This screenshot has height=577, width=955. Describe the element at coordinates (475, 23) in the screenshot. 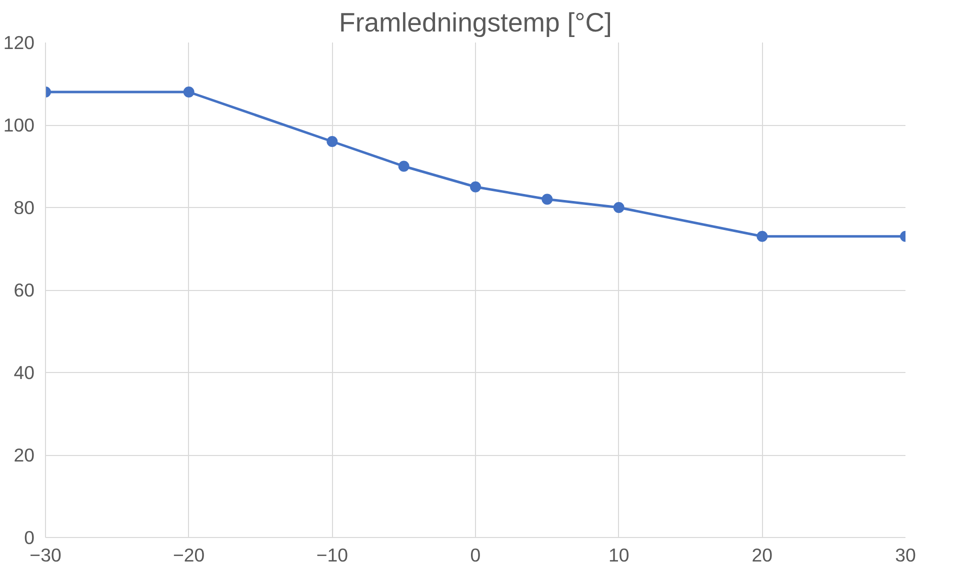

I see `chart-title: Framledningstemp [°C]` at that location.